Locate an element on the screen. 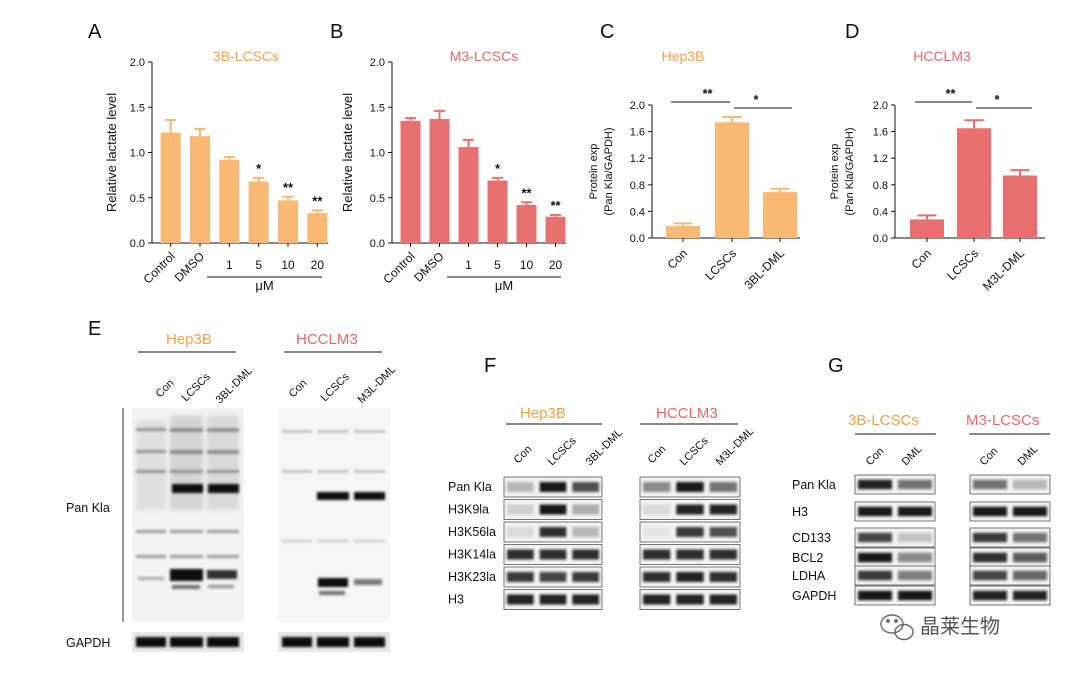 The image size is (1080, 678). blot-e-row-gapdh: GAPDH is located at coordinates (88, 643).